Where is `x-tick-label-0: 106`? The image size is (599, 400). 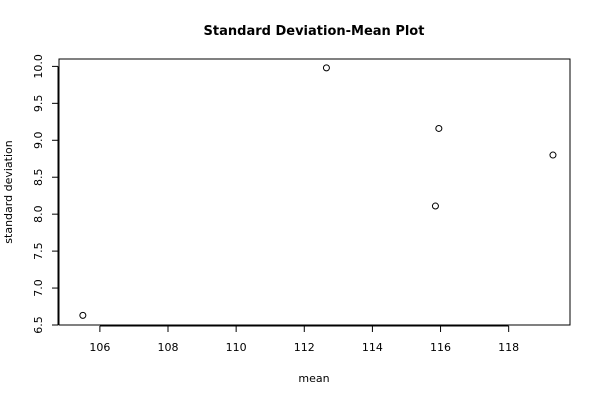
x-tick-label-0: 106 is located at coordinates (99, 347).